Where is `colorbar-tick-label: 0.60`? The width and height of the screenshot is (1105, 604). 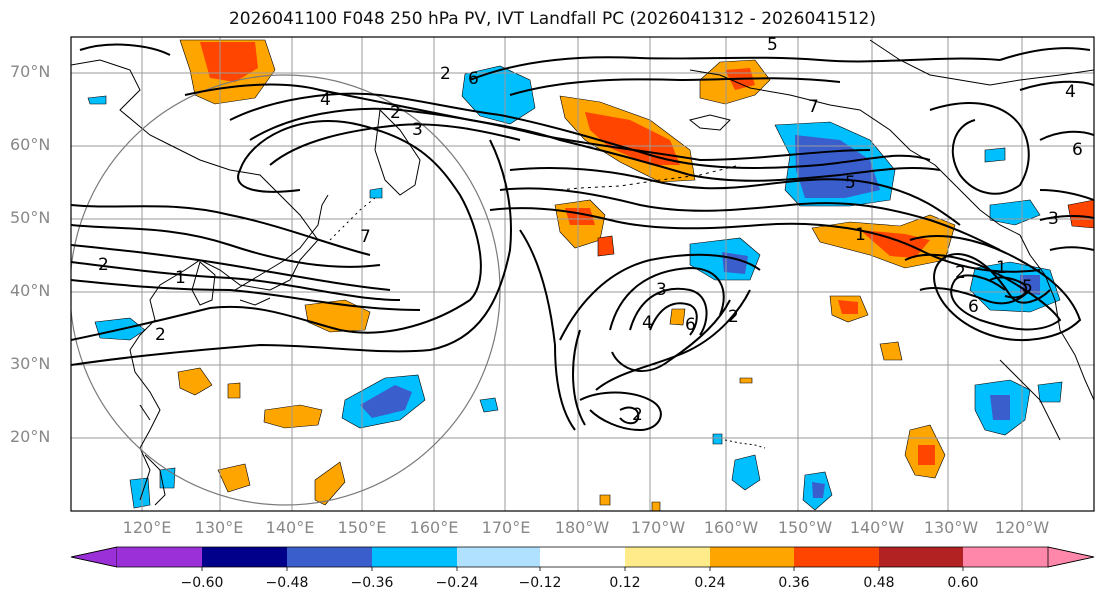
colorbar-tick-label: 0.60 is located at coordinates (963, 583).